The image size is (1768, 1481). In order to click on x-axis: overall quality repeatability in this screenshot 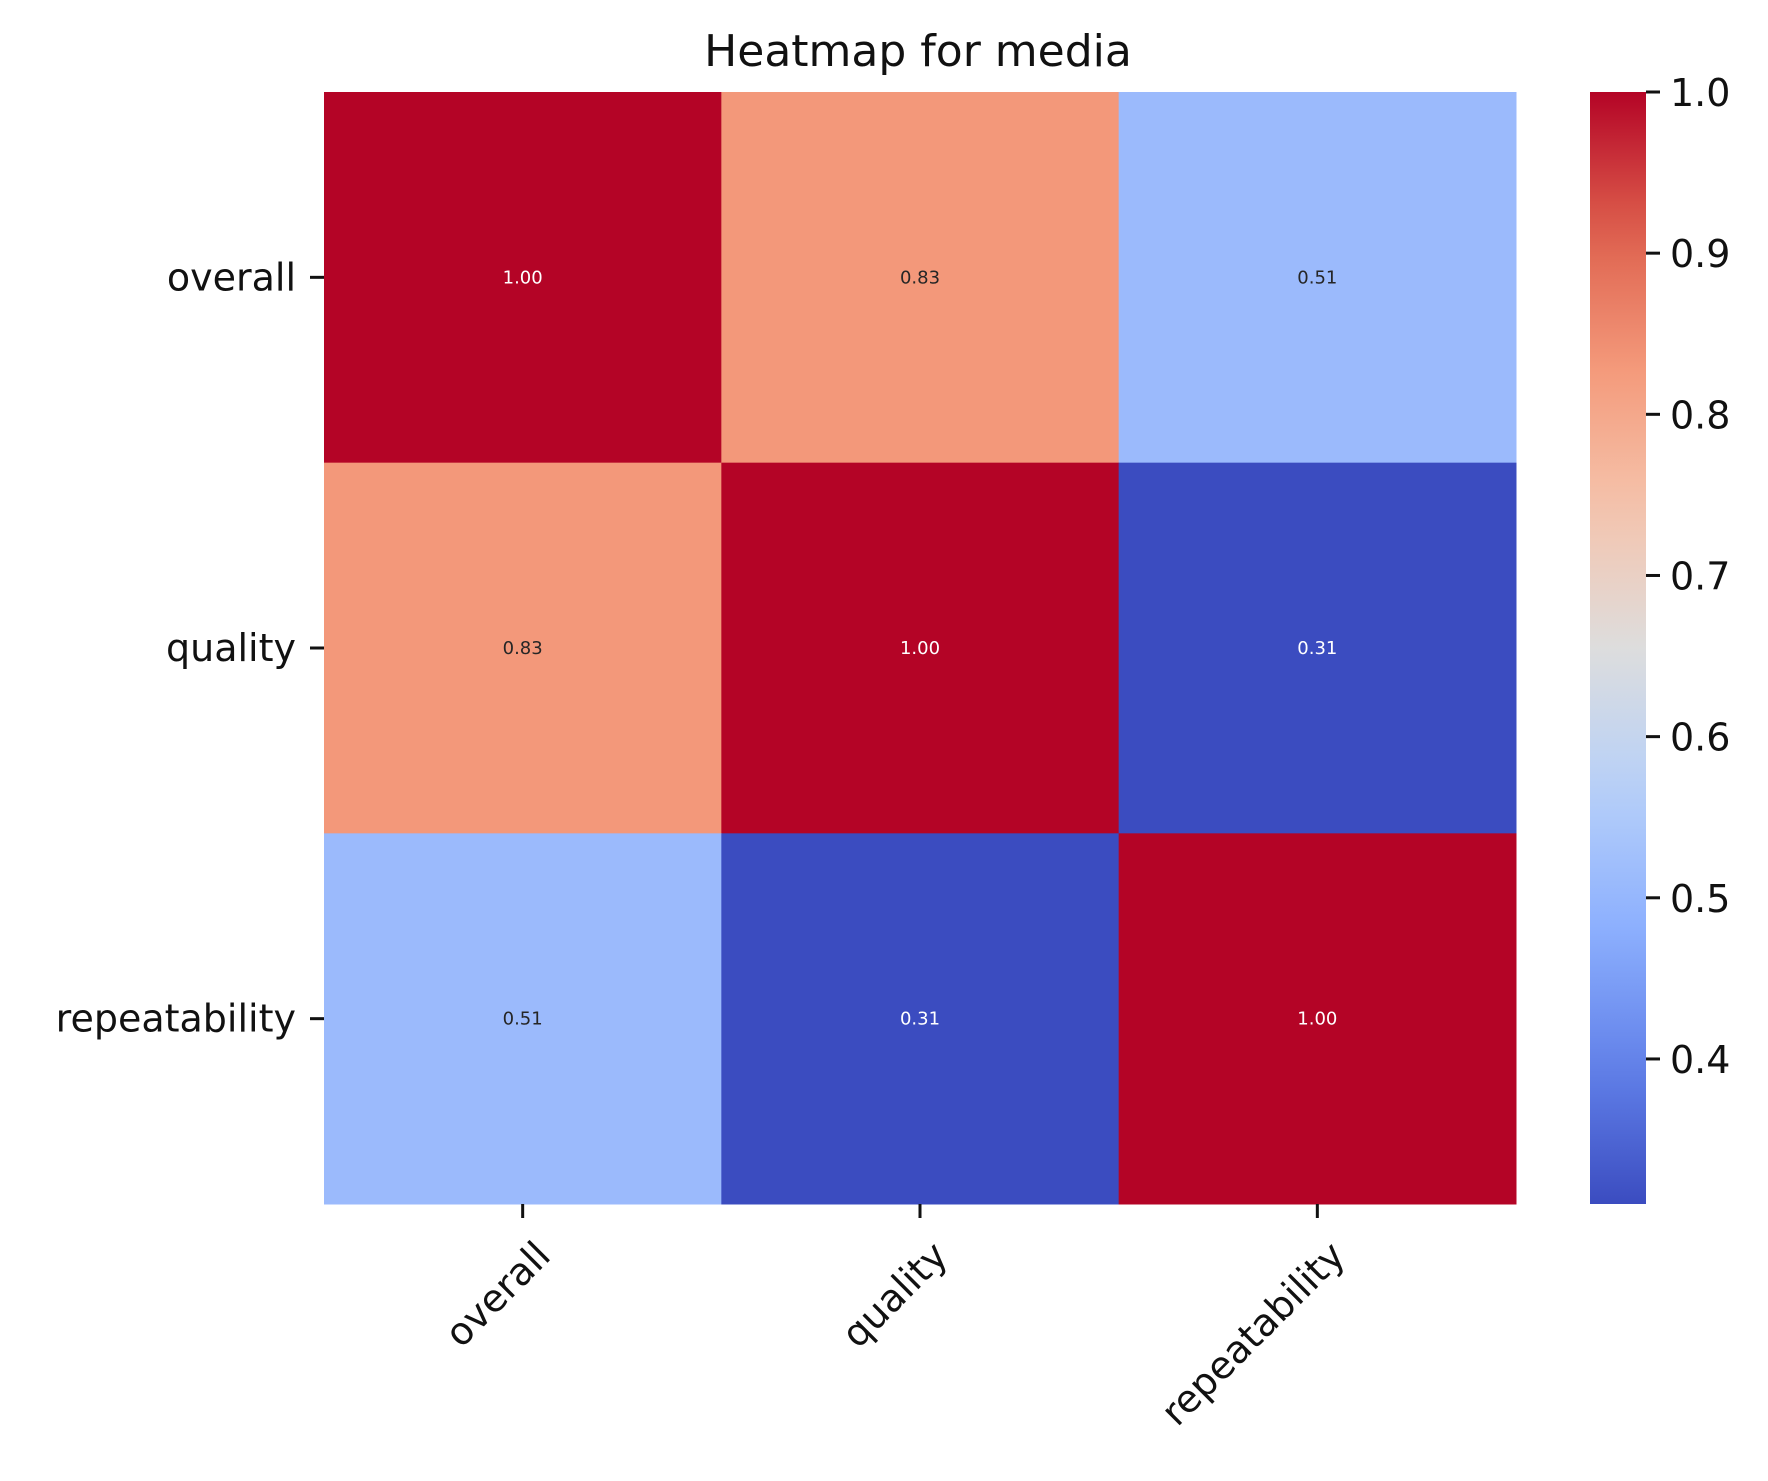, I will do `click(894, 1319)`.